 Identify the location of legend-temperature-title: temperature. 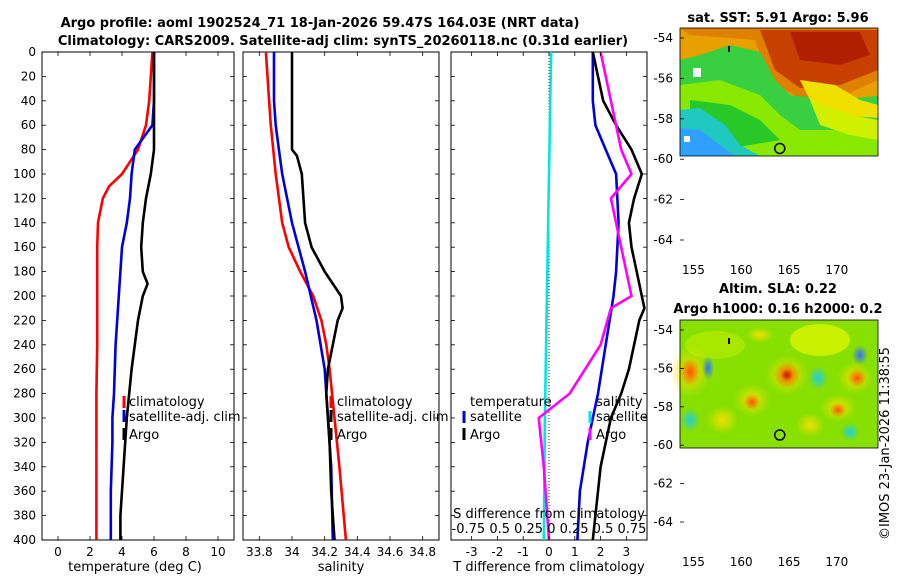
(511, 402).